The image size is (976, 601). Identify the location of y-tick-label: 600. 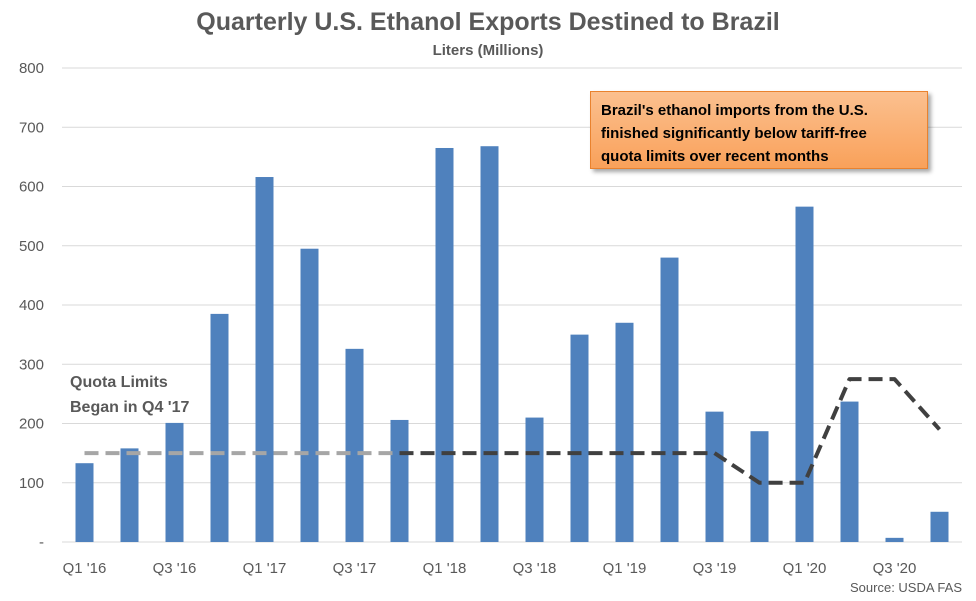
(31, 187).